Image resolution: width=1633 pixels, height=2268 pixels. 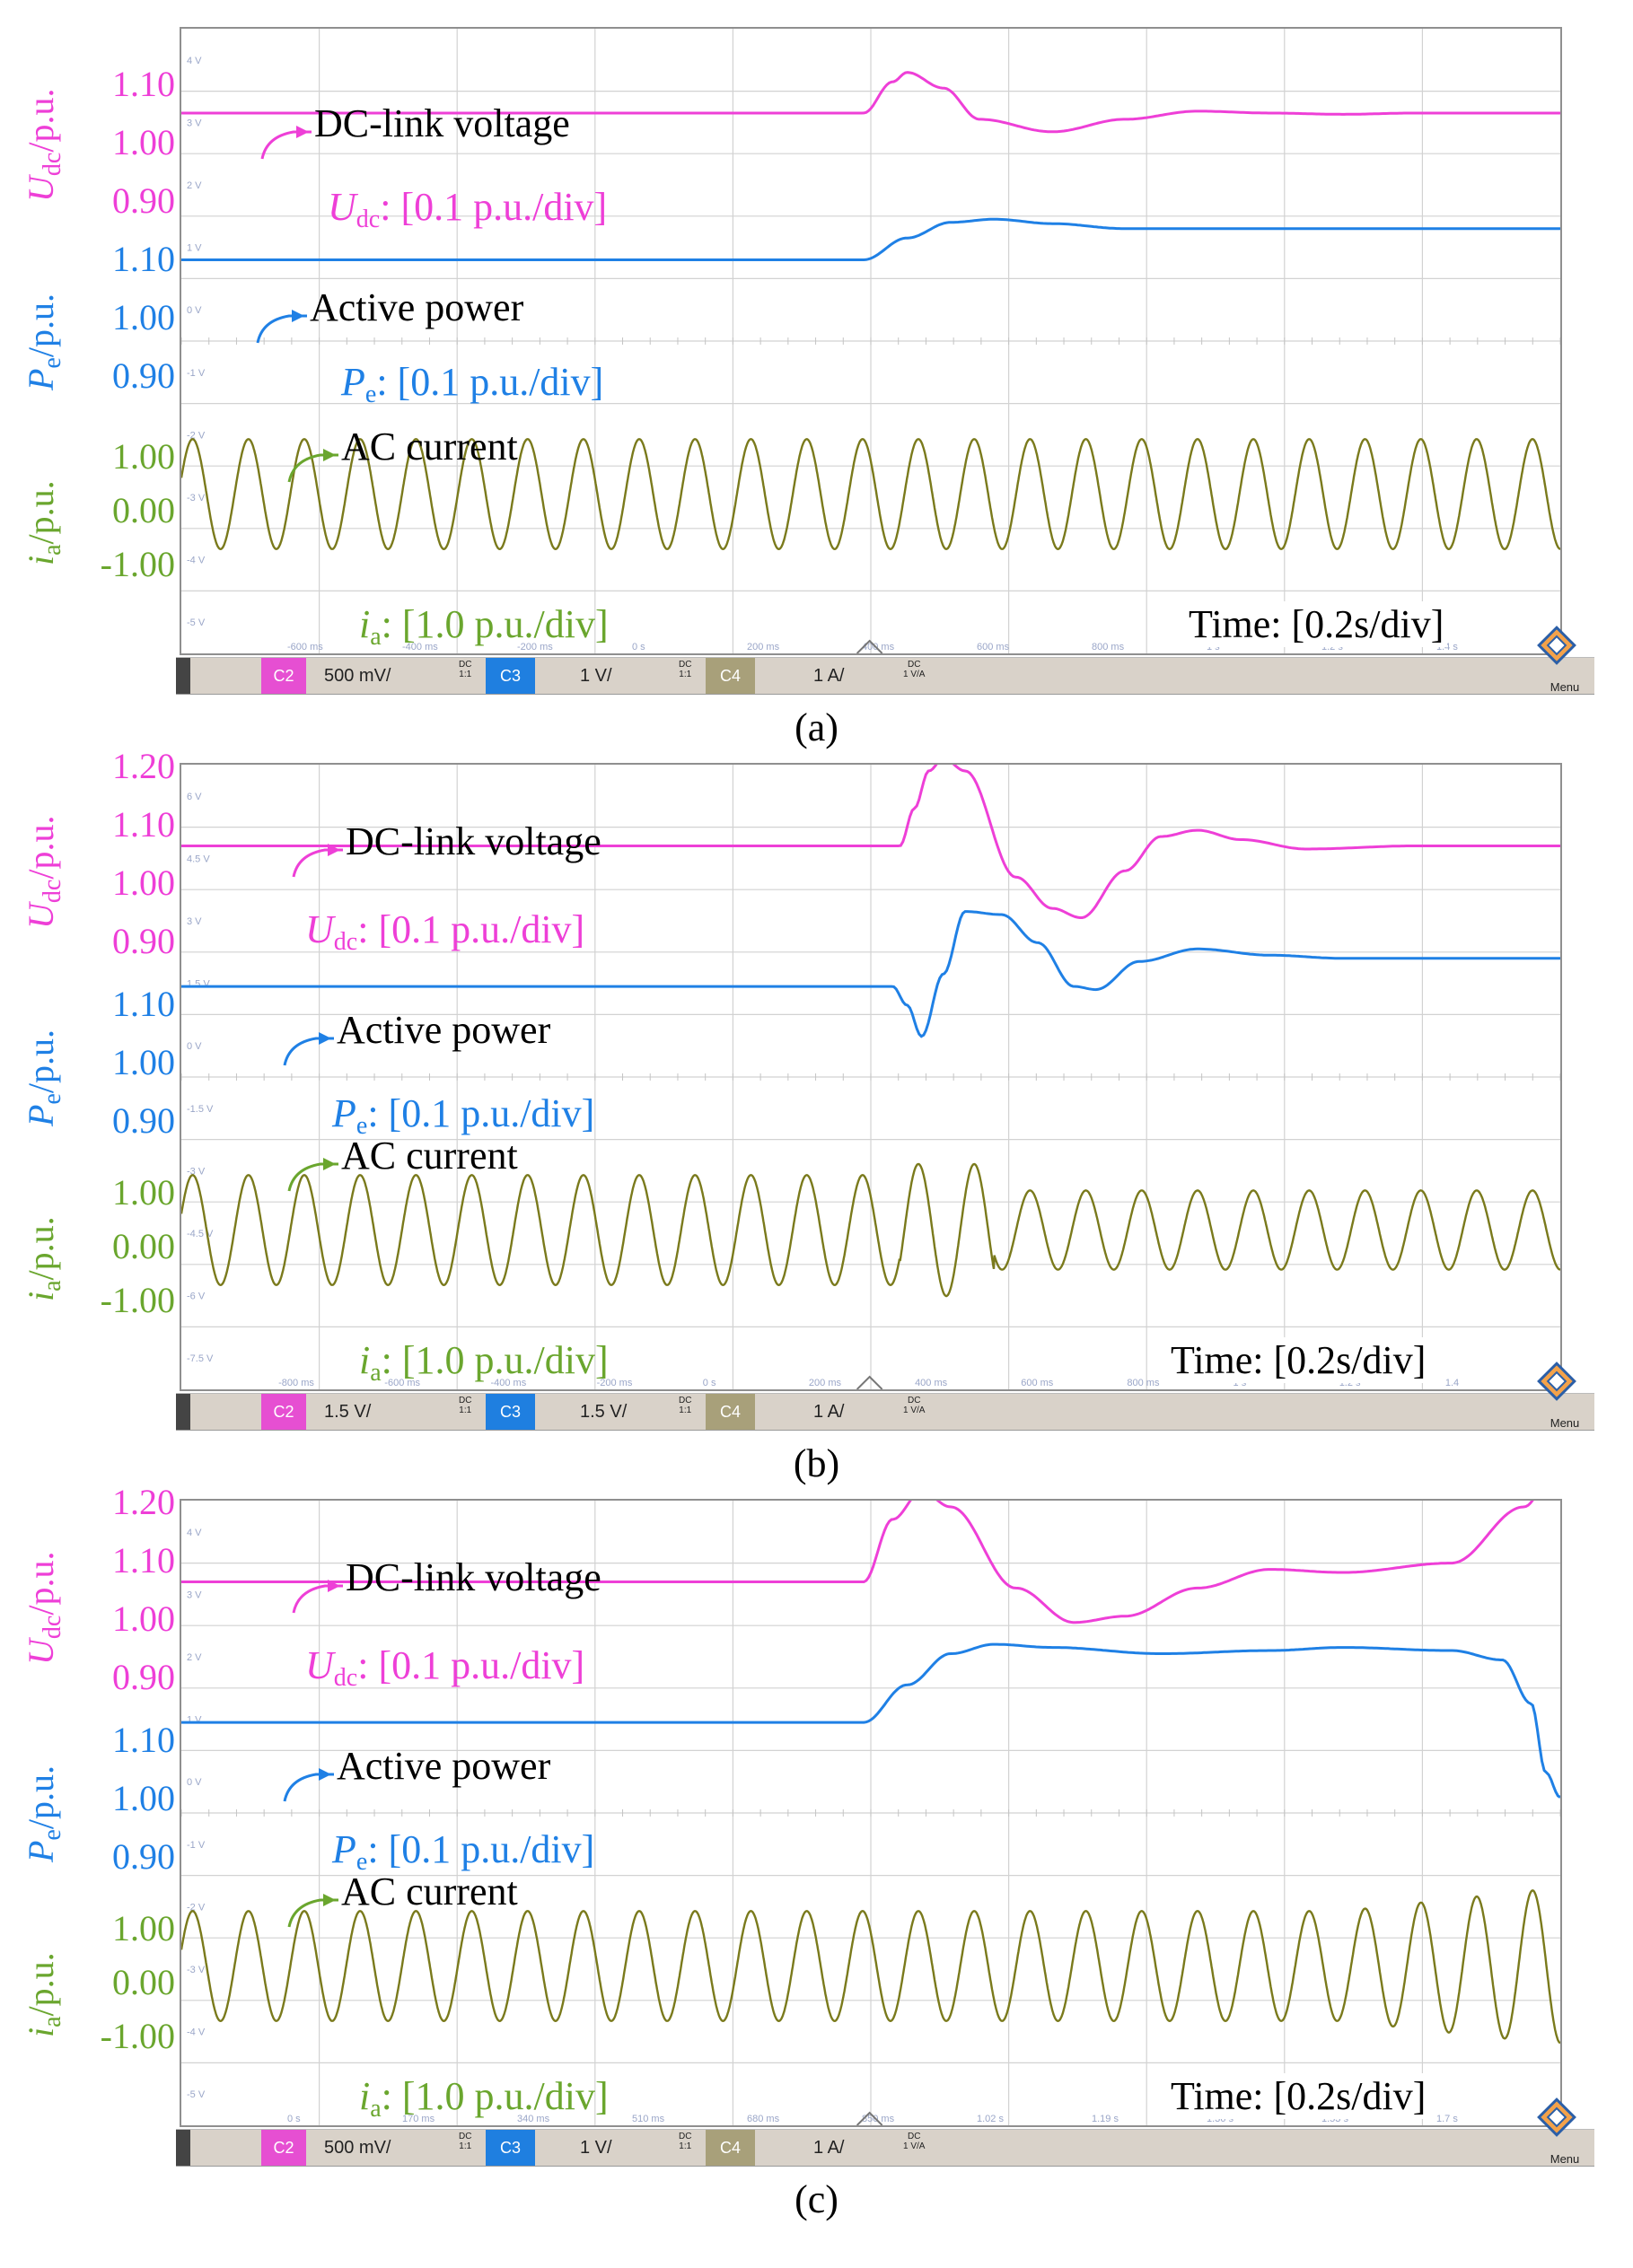 I want to click on scope-time-tick-label: -600 ms, so click(x=305, y=647).